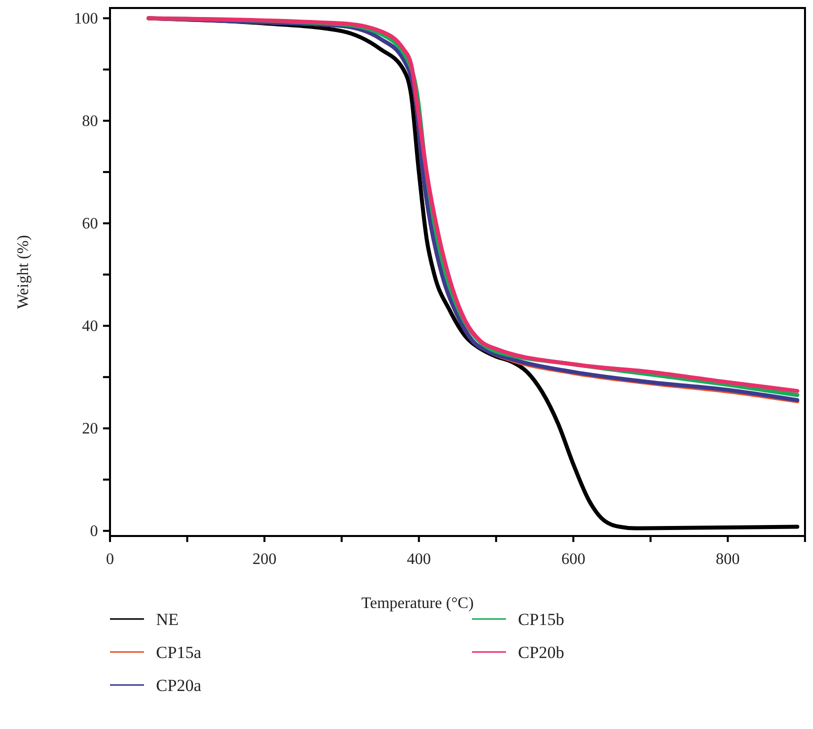 The width and height of the screenshot is (813, 729). I want to click on legend-label: CP20a, so click(179, 685).